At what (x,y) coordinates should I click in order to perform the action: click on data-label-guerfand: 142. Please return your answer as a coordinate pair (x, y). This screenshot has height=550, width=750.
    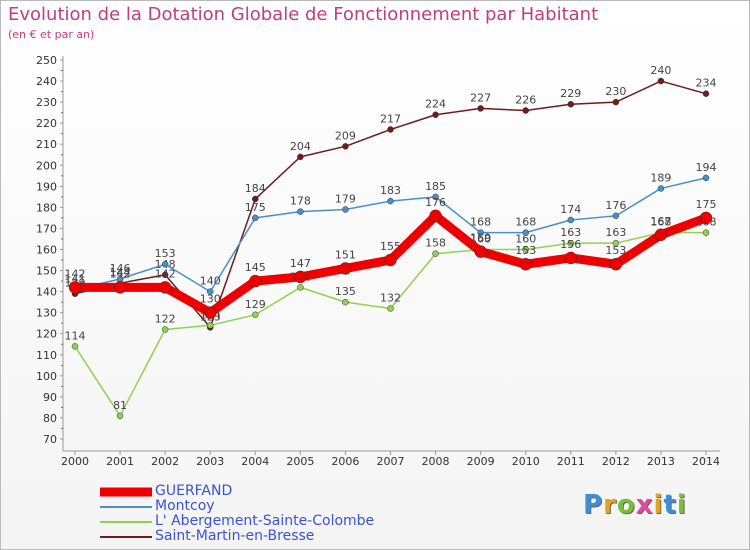
    Looking at the image, I should click on (75, 273).